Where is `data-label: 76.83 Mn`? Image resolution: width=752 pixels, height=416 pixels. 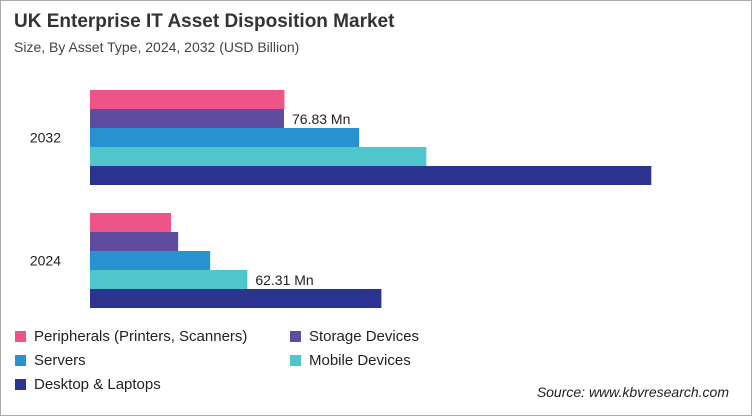
data-label: 76.83 Mn is located at coordinates (321, 119).